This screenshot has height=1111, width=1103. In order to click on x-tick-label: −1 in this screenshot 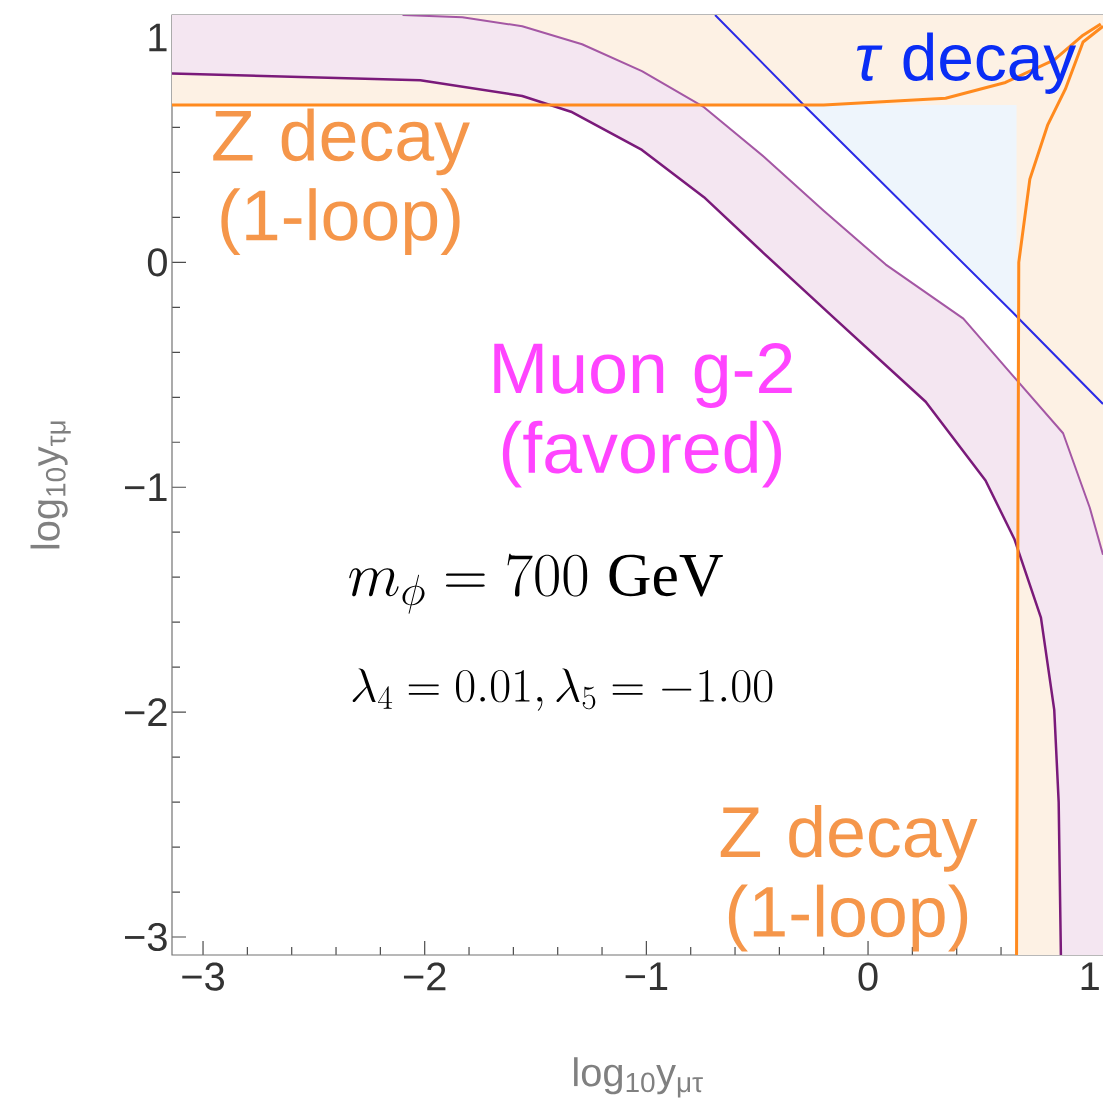, I will do `click(646, 976)`.